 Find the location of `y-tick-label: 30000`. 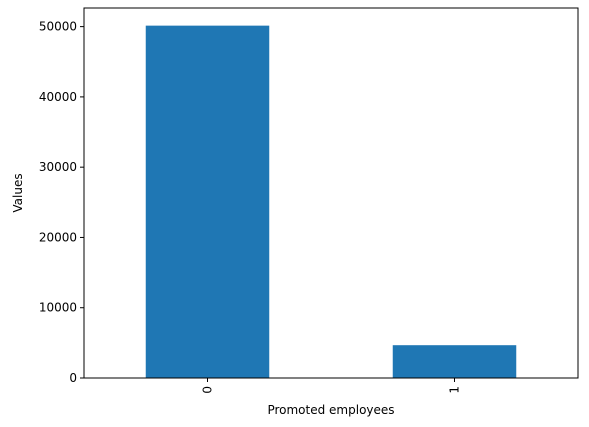

y-tick-label: 30000 is located at coordinates (58, 167).